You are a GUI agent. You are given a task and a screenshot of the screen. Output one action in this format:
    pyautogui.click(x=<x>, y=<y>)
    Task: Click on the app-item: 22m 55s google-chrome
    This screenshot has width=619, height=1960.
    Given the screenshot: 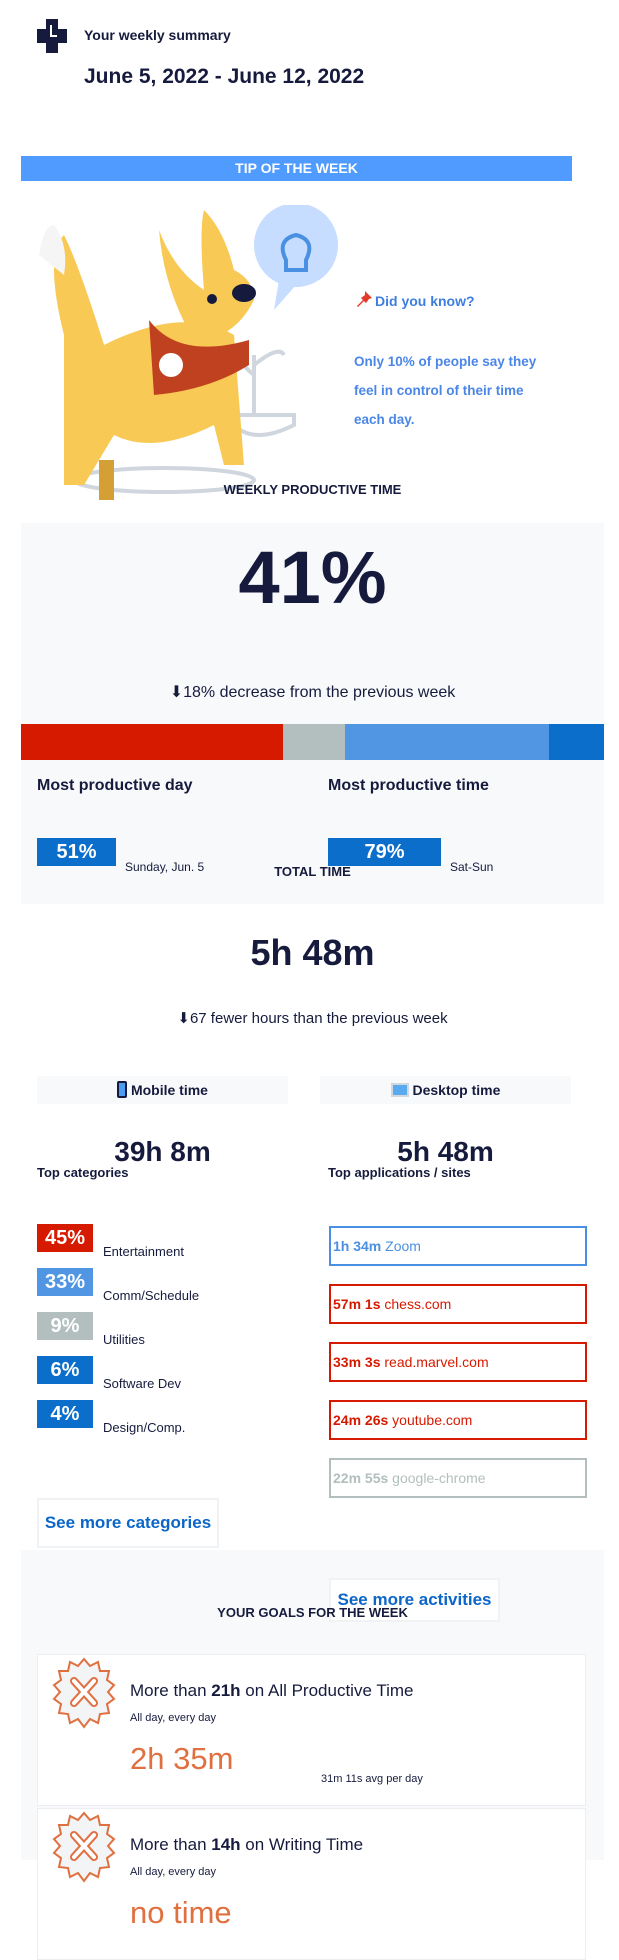 What is the action you would take?
    pyautogui.click(x=458, y=1478)
    